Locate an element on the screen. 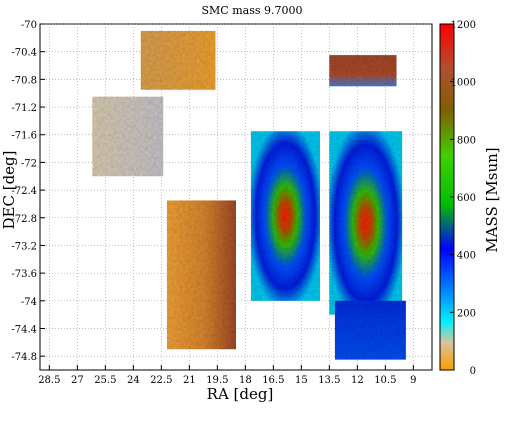  y-tick-label: -72 is located at coordinates (29, 163).